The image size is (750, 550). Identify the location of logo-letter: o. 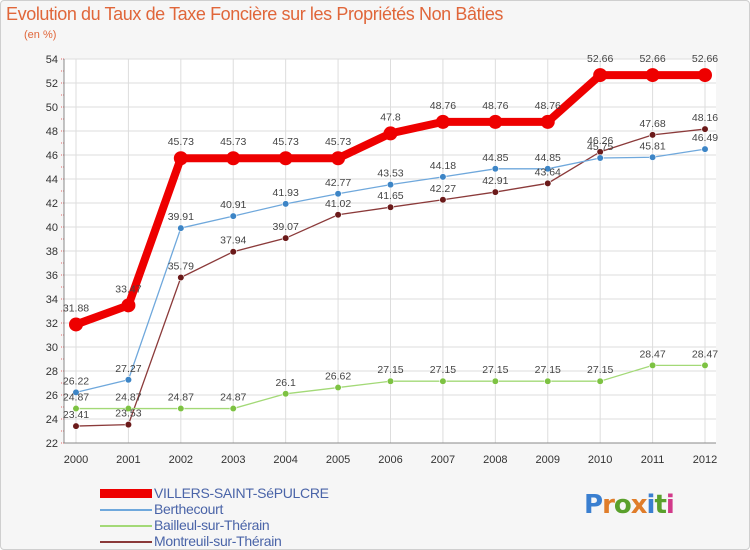
(622, 505).